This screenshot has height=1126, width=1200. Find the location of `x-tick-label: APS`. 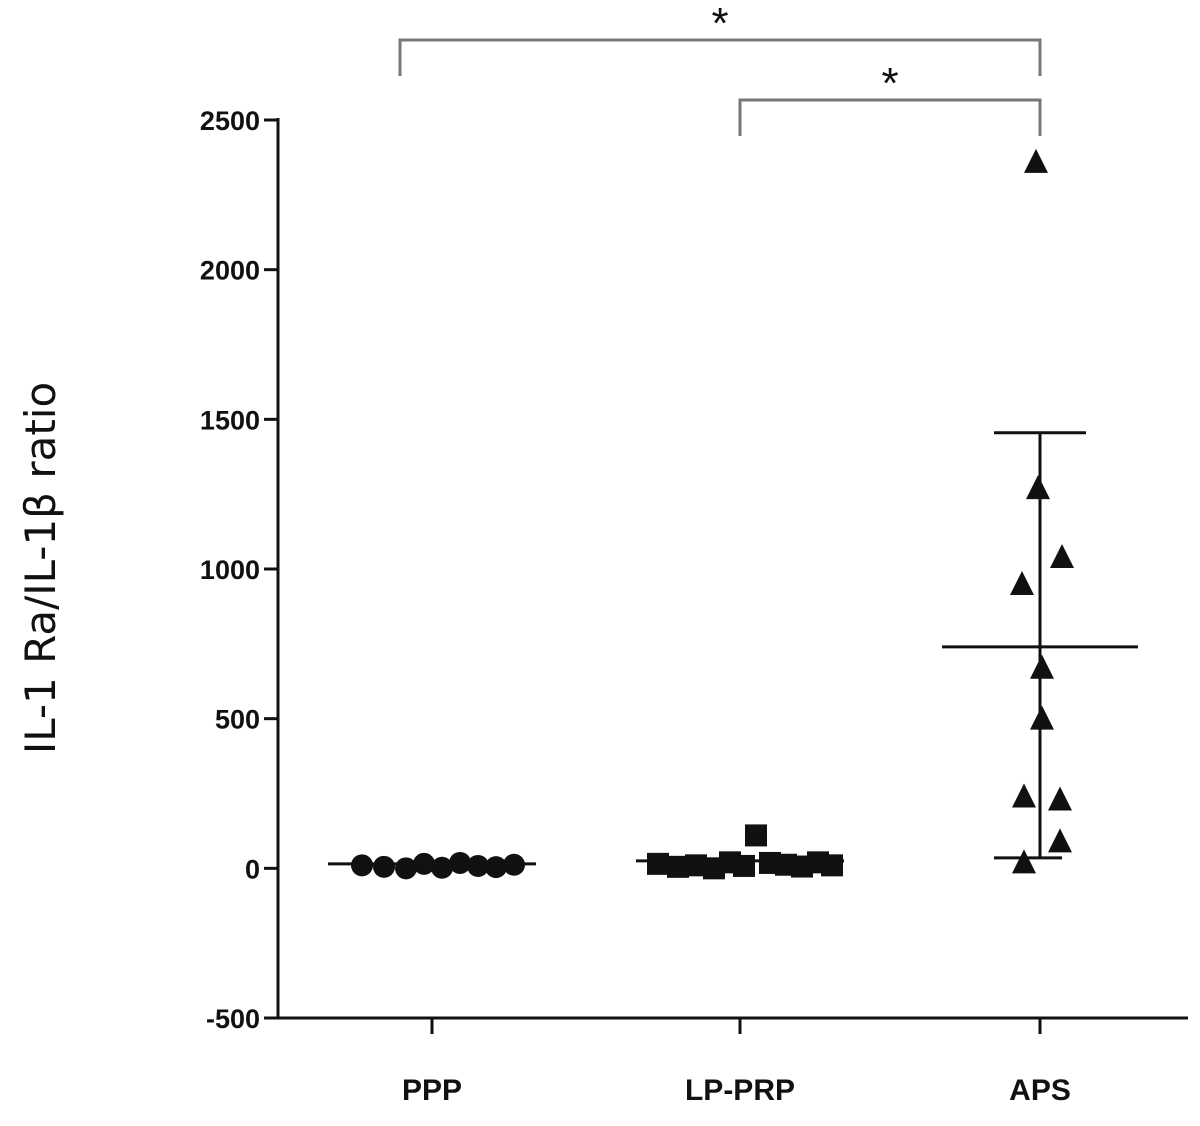

x-tick-label: APS is located at coordinates (1040, 1090).